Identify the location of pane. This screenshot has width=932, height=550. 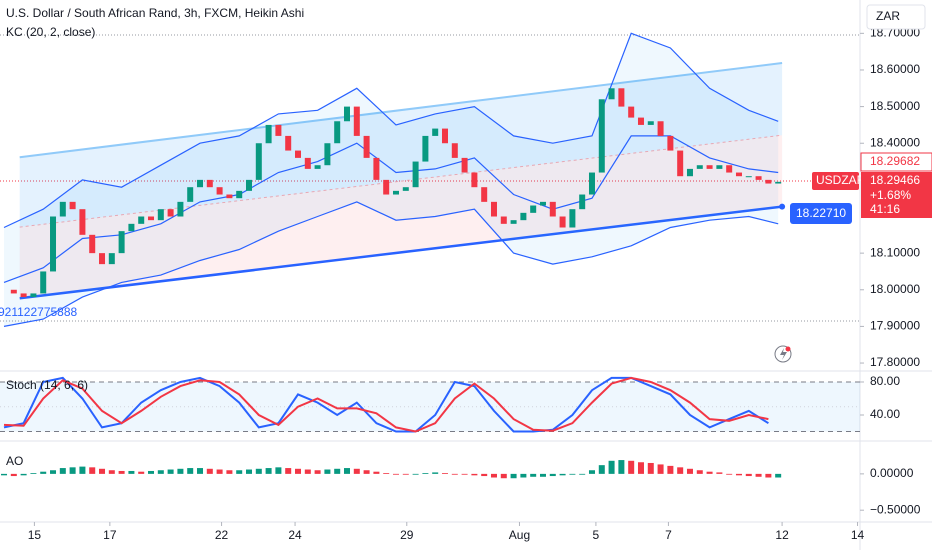
(391, 469).